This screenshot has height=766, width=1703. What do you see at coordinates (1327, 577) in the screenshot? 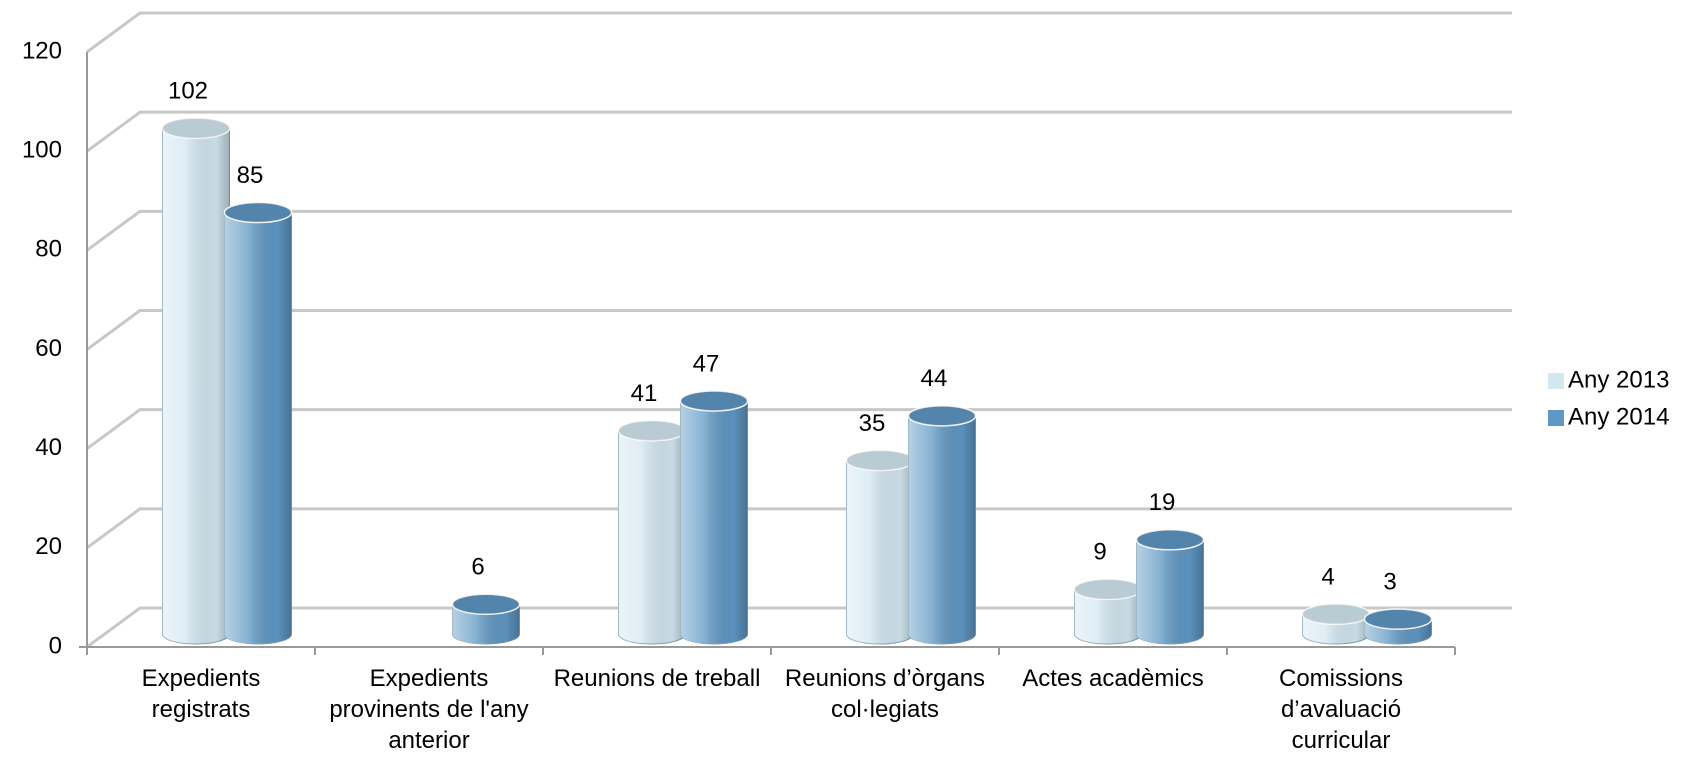
I see `value-label: 4` at bounding box center [1327, 577].